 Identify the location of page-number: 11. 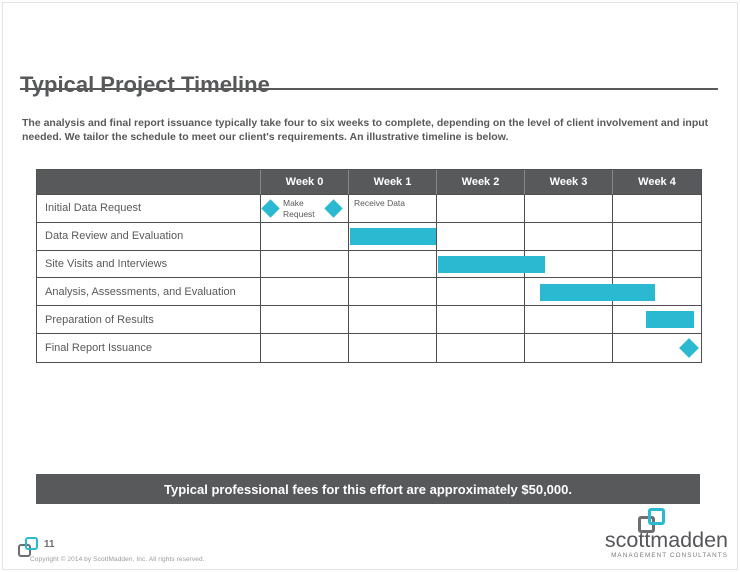
(49, 544).